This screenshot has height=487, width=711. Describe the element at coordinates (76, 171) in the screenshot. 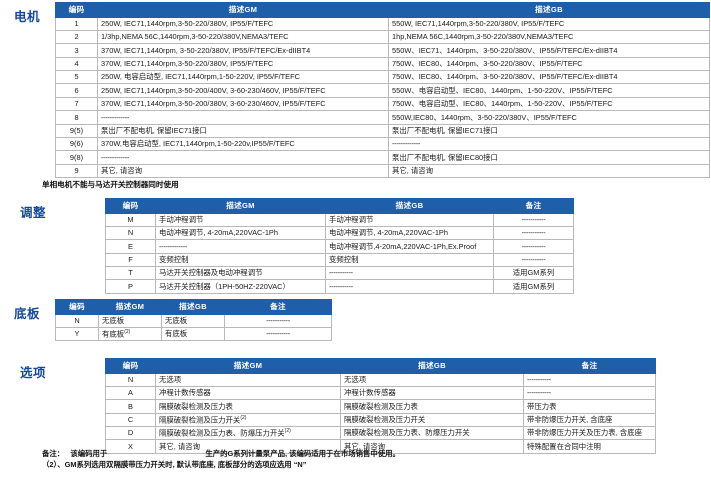

I see `motor-code: 9` at that location.